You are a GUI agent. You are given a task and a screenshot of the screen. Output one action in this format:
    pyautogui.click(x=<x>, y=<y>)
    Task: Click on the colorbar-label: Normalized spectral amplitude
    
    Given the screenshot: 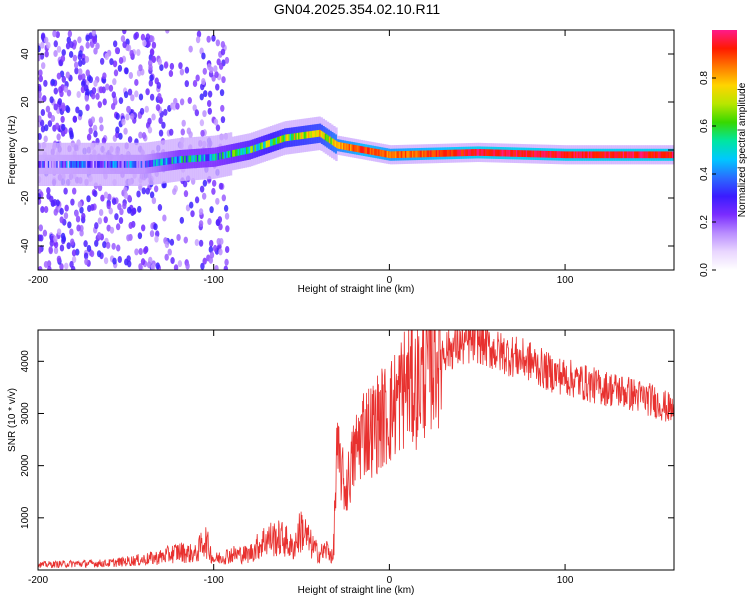 What is the action you would take?
    pyautogui.click(x=742, y=149)
    